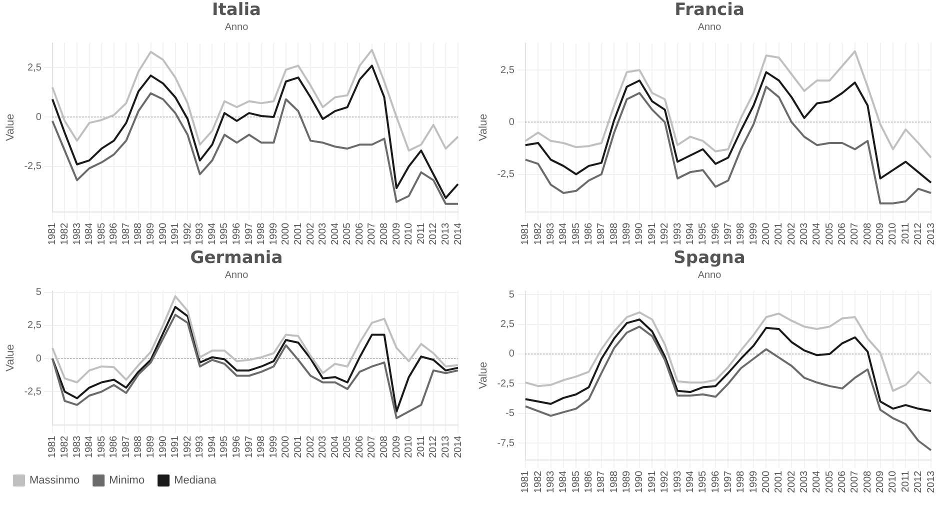 This screenshot has width=947, height=511. I want to click on x-tick-label: 1992, so click(188, 446).